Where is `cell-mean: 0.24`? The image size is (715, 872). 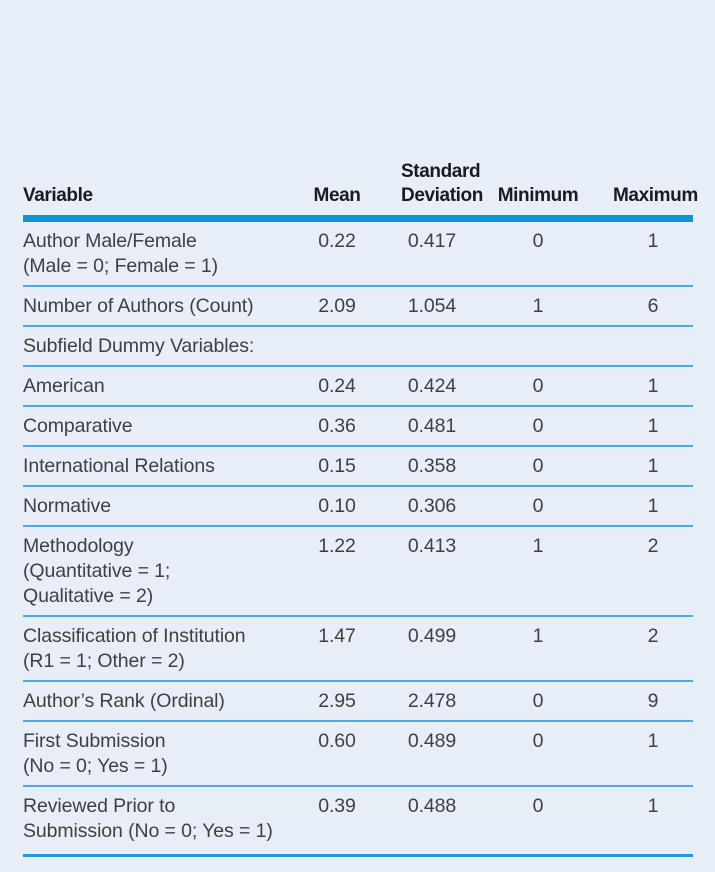
cell-mean: 0.24 is located at coordinates (337, 386).